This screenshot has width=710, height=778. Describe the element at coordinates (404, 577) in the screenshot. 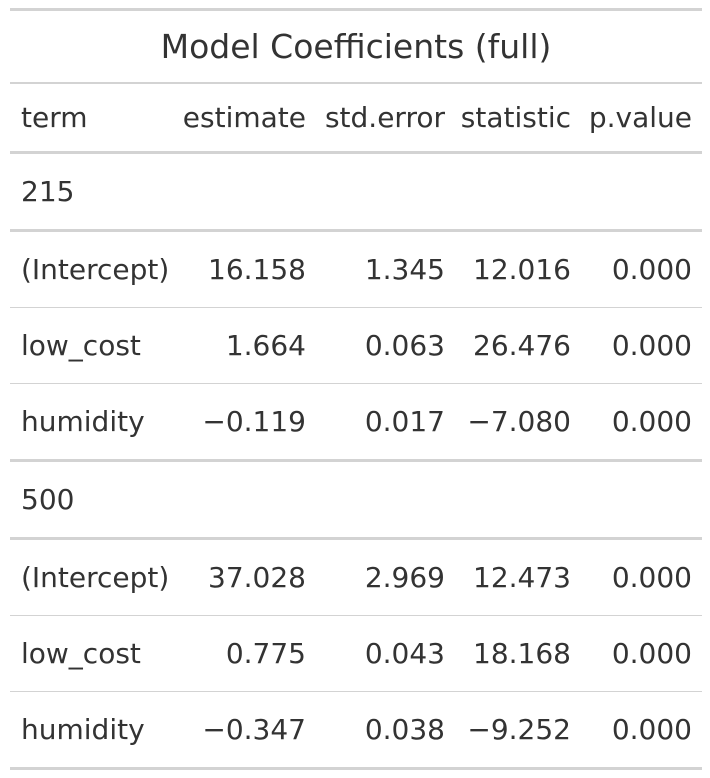

I see `cell-std-error: 2.969` at that location.